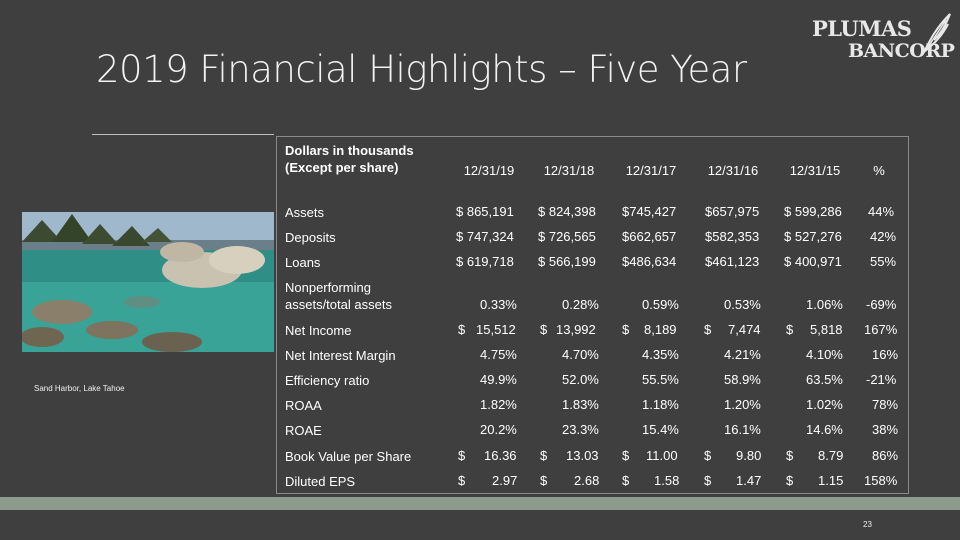 The height and width of the screenshot is (540, 960). What do you see at coordinates (480, 503) in the screenshot?
I see `bottom-accent-band` at bounding box center [480, 503].